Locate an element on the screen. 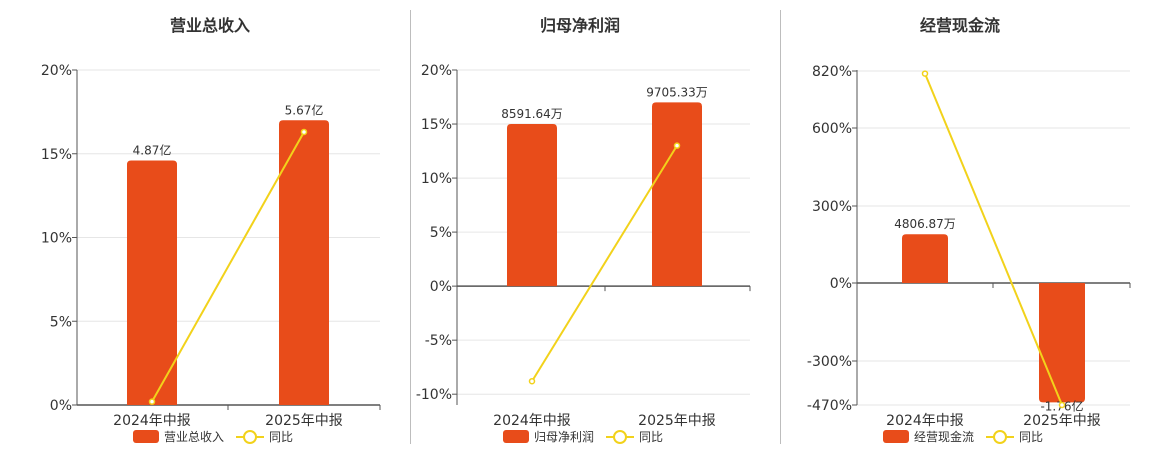 The width and height of the screenshot is (1160, 450). legend-revenue: 营业总收入 同比 is located at coordinates (213, 436).